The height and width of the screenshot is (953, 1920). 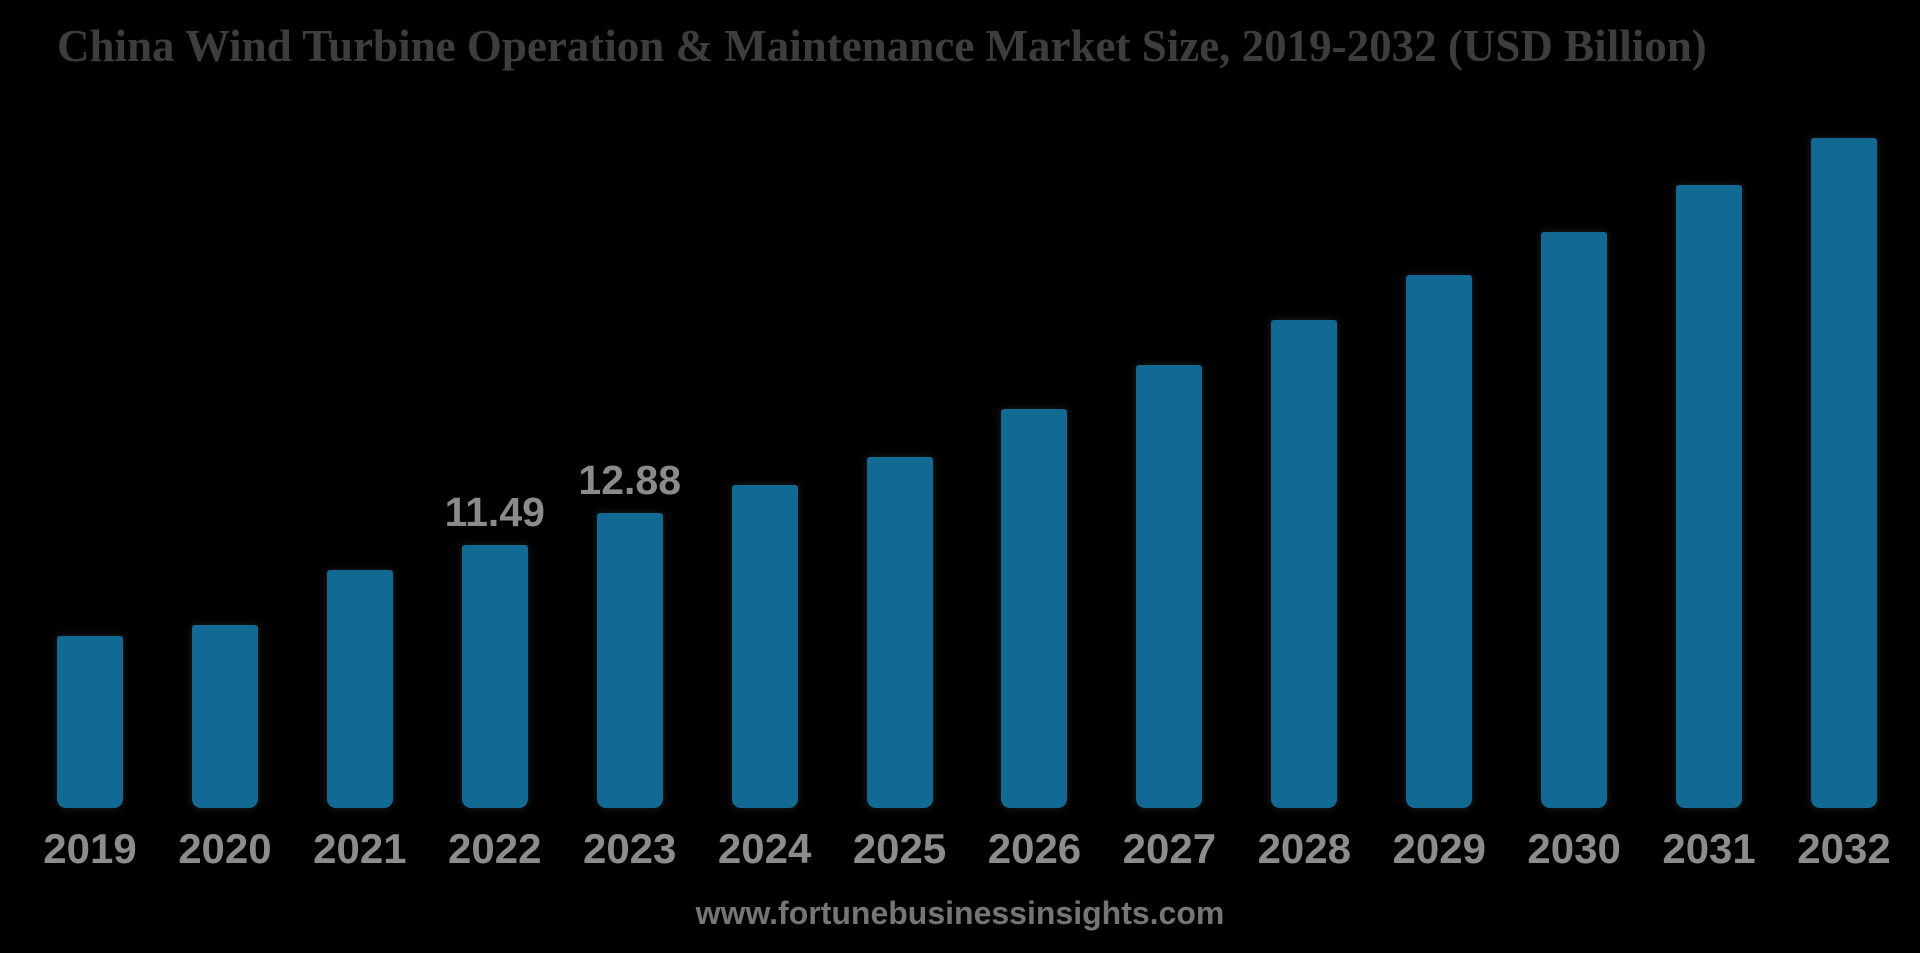 What do you see at coordinates (1709, 496) in the screenshot?
I see `bar-2031` at bounding box center [1709, 496].